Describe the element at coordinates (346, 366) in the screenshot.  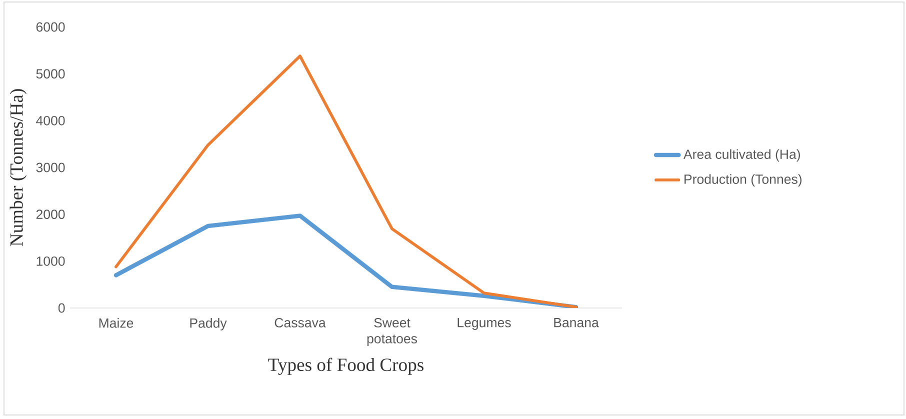
I see `x-axis-title: Types of Food Crops` at that location.